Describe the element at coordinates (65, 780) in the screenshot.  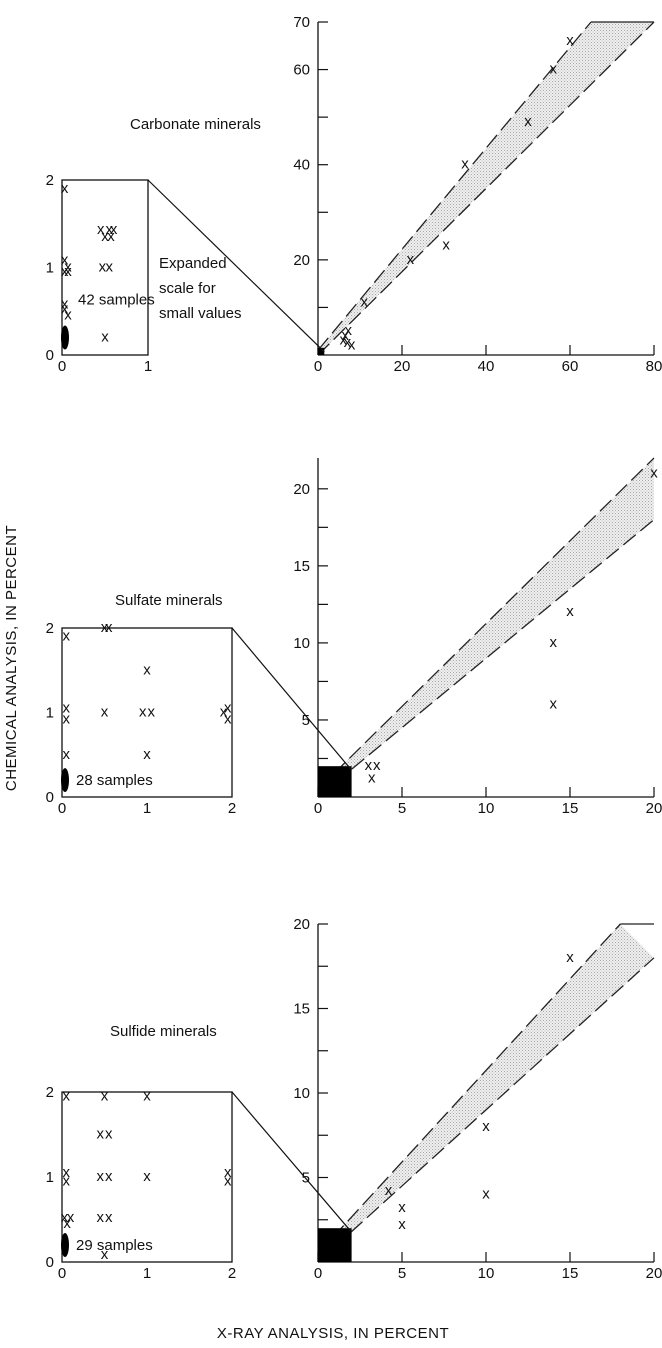
I see `inset-origin-cluster` at that location.